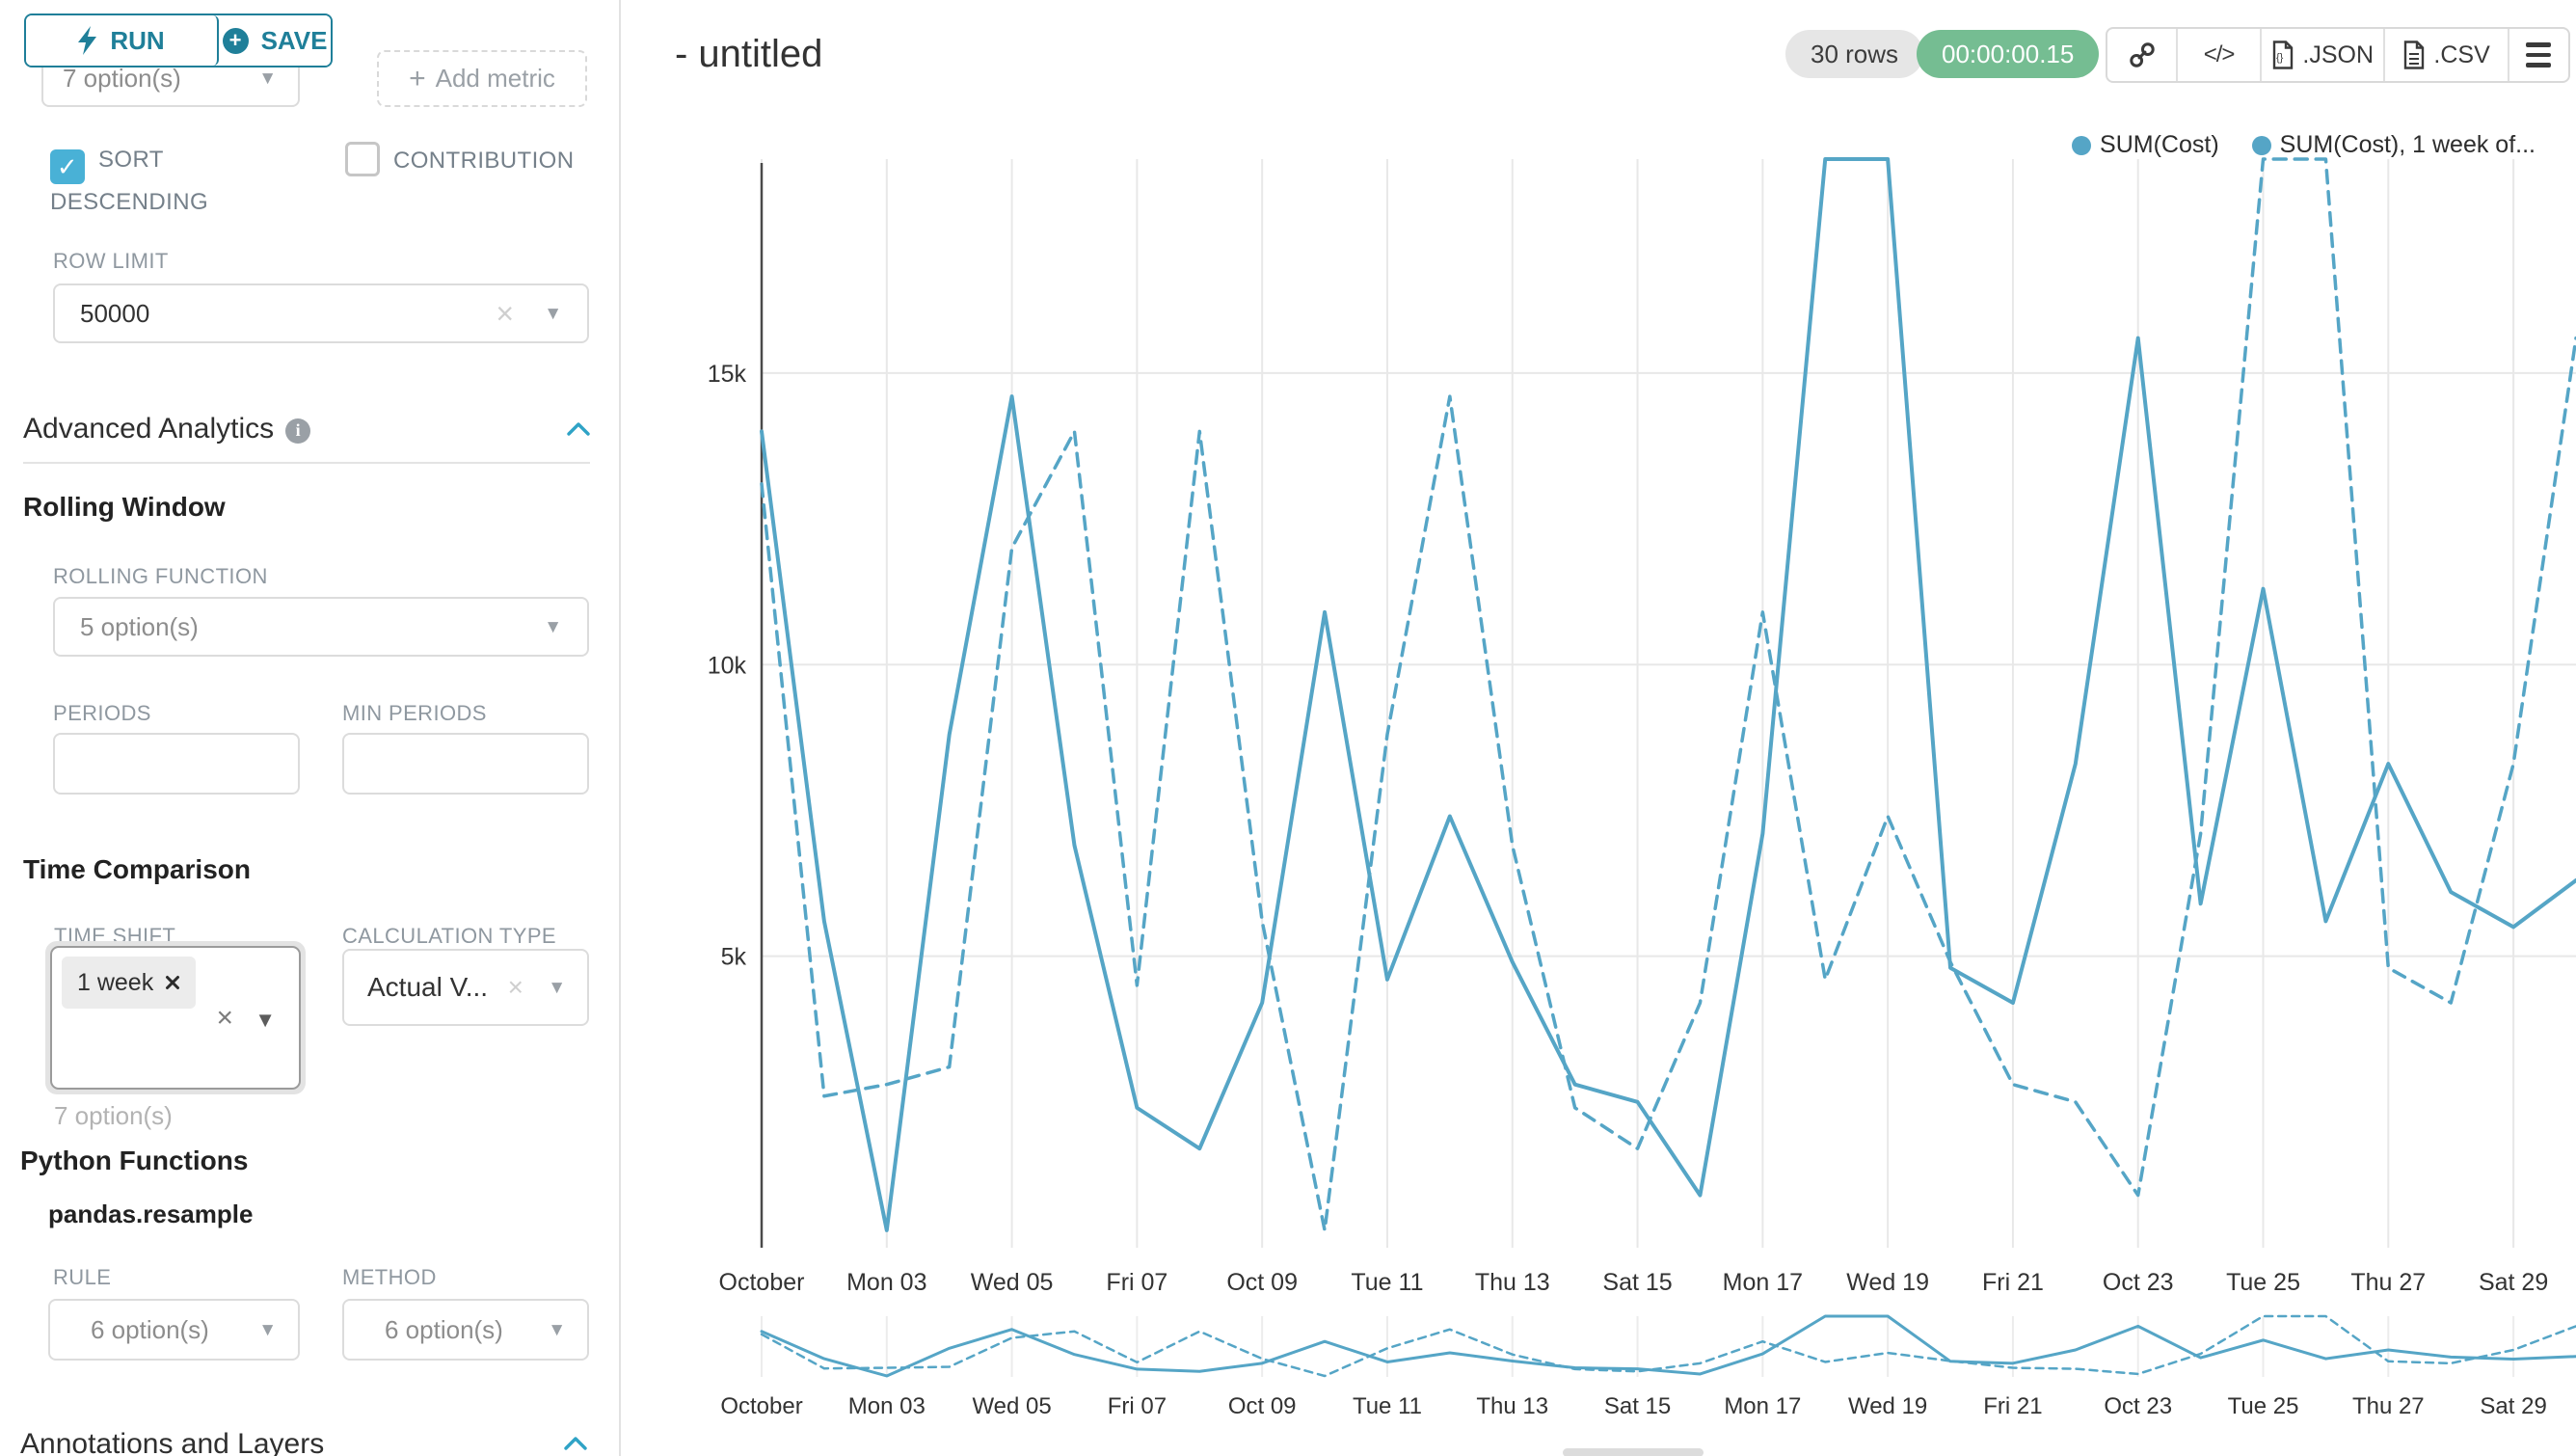 This screenshot has height=1456, width=2576. I want to click on mini-x-axis-tick-label: Wed 05, so click(1011, 1406).